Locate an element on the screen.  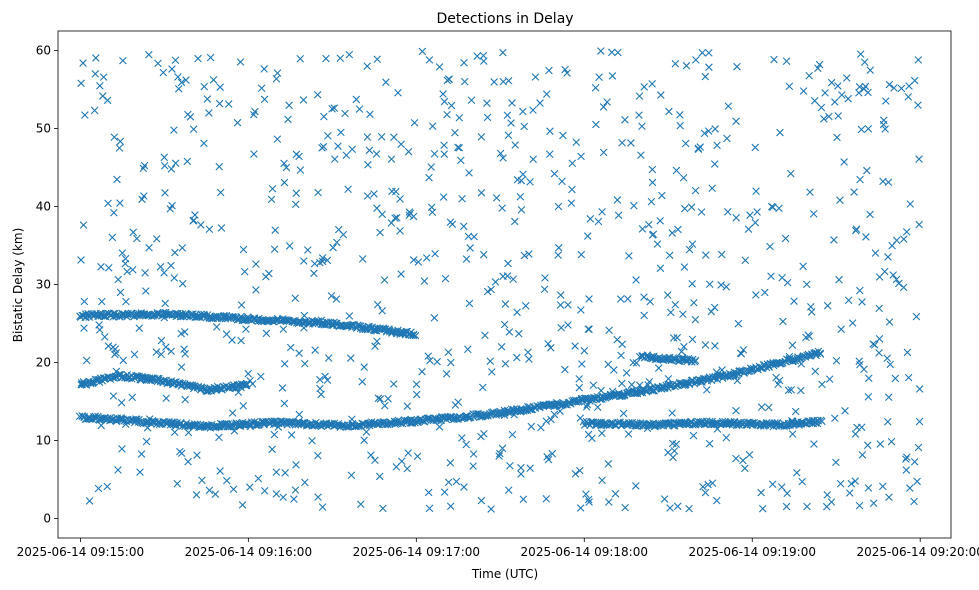
y-tick-label: 40 is located at coordinates (43, 207).